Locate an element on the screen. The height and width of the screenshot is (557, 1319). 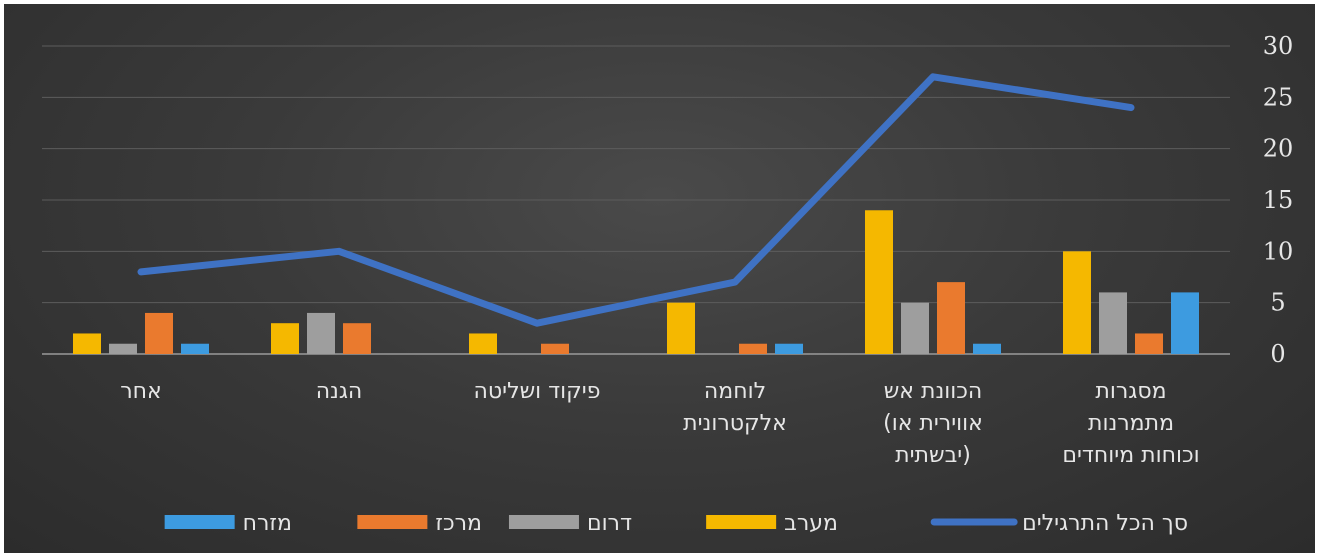
category-label-line: וכוחות מיוחדים is located at coordinates (1130, 455).